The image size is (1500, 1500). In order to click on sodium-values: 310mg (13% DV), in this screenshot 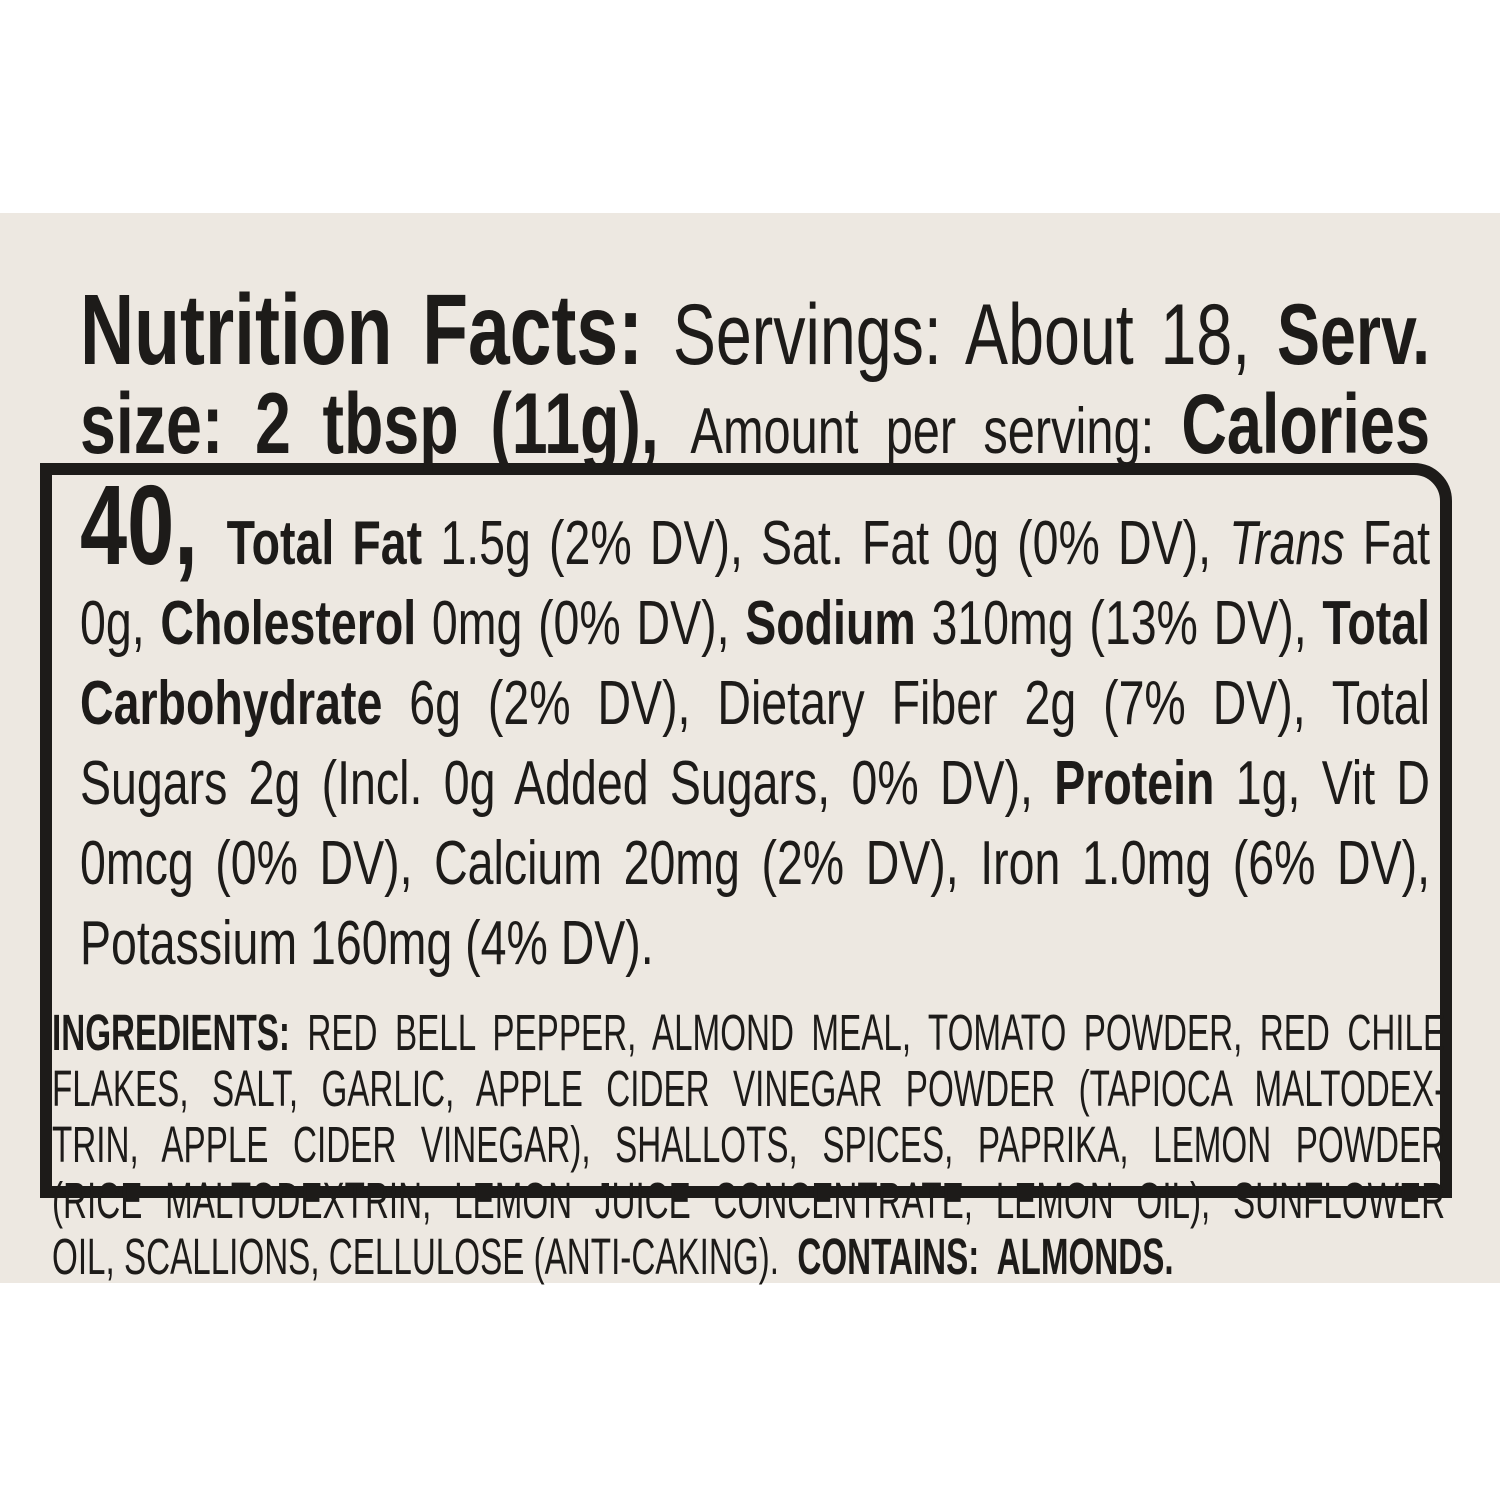, I will do `click(1127, 623)`.